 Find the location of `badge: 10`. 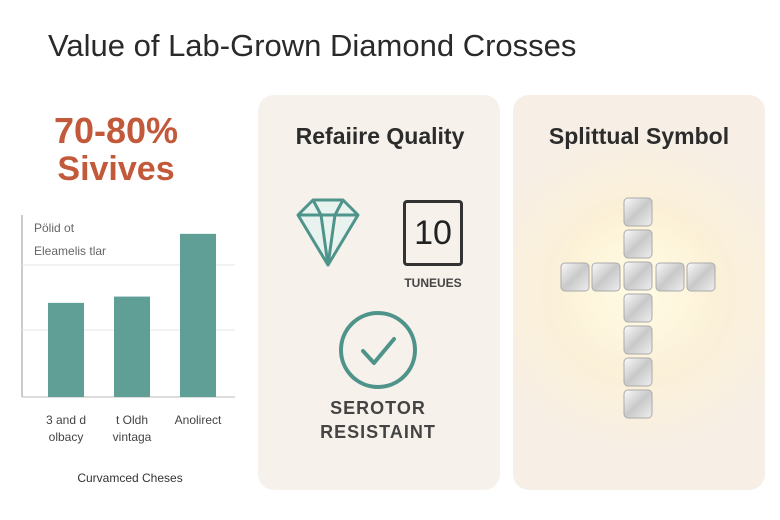

badge: 10 is located at coordinates (433, 233).